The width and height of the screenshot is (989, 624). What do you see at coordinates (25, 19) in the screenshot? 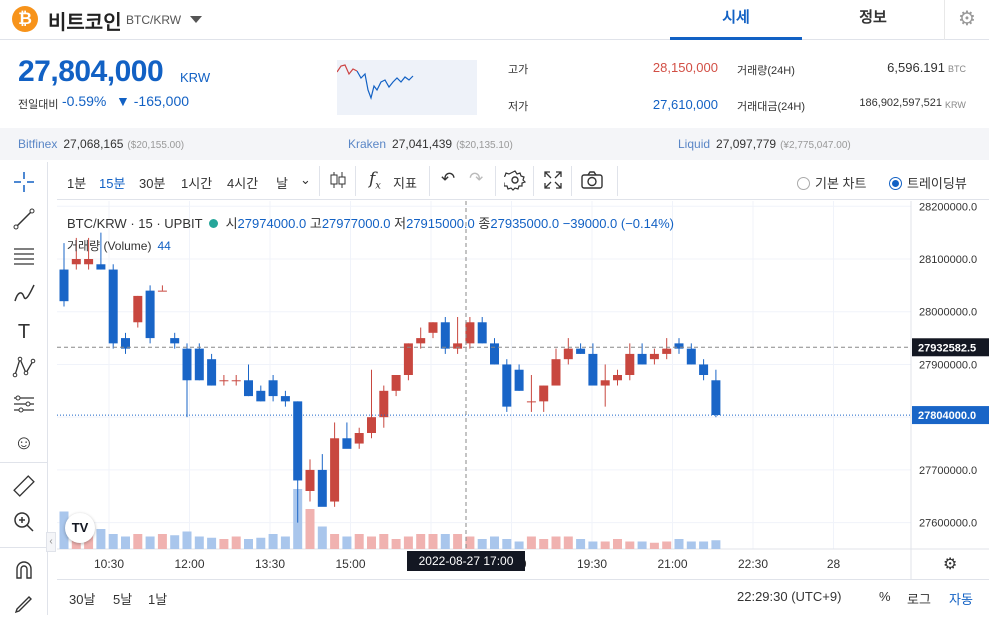
I see `bitcoin-logo-icon: ₿` at bounding box center [25, 19].